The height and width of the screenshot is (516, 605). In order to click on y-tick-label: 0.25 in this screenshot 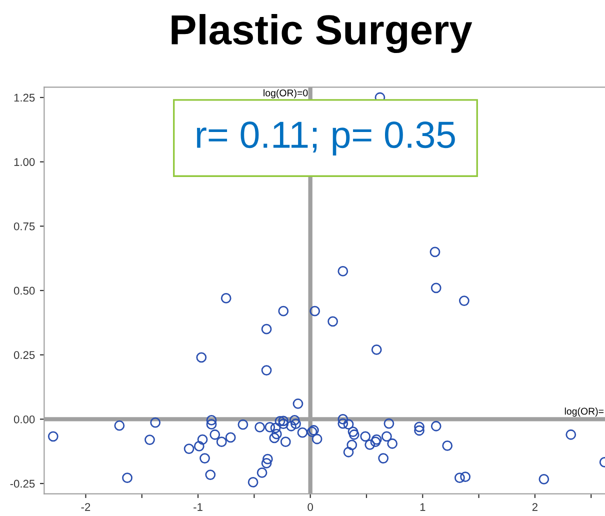, I will do `click(24, 355)`.